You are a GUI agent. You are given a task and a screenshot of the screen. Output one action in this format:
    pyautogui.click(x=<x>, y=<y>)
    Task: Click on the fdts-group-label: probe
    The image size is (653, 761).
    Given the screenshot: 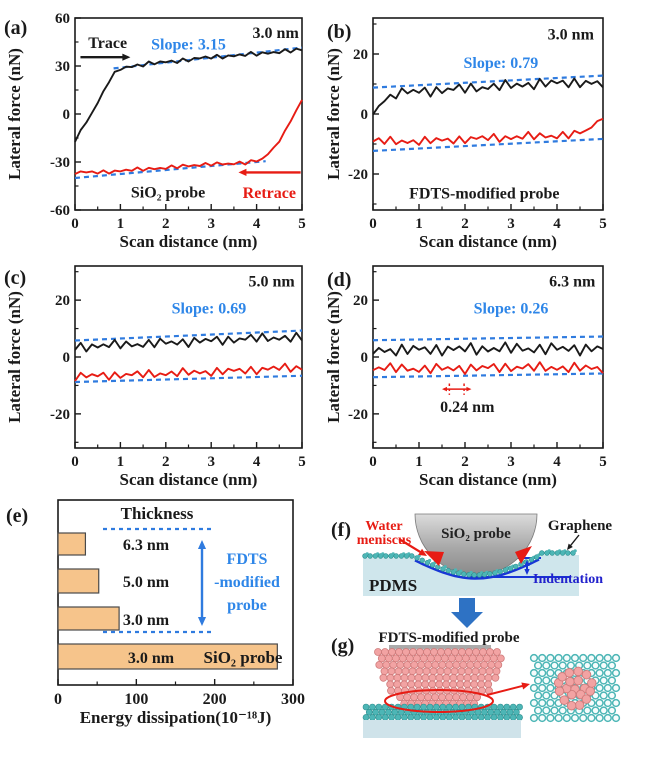 What is the action you would take?
    pyautogui.click(x=247, y=605)
    